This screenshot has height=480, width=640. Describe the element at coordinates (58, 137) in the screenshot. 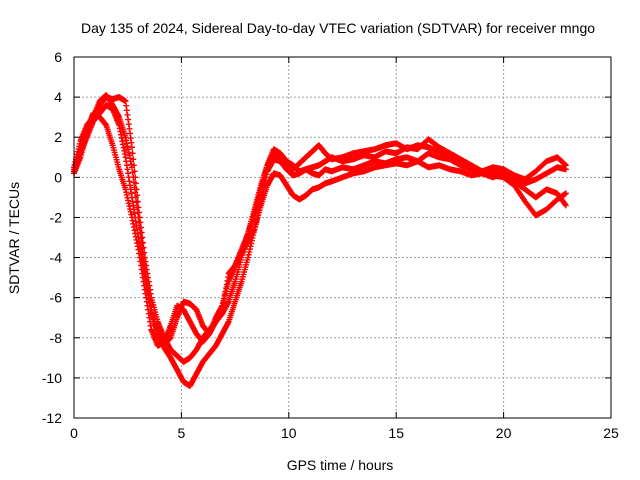

I see `y-tick-label: 2` at that location.